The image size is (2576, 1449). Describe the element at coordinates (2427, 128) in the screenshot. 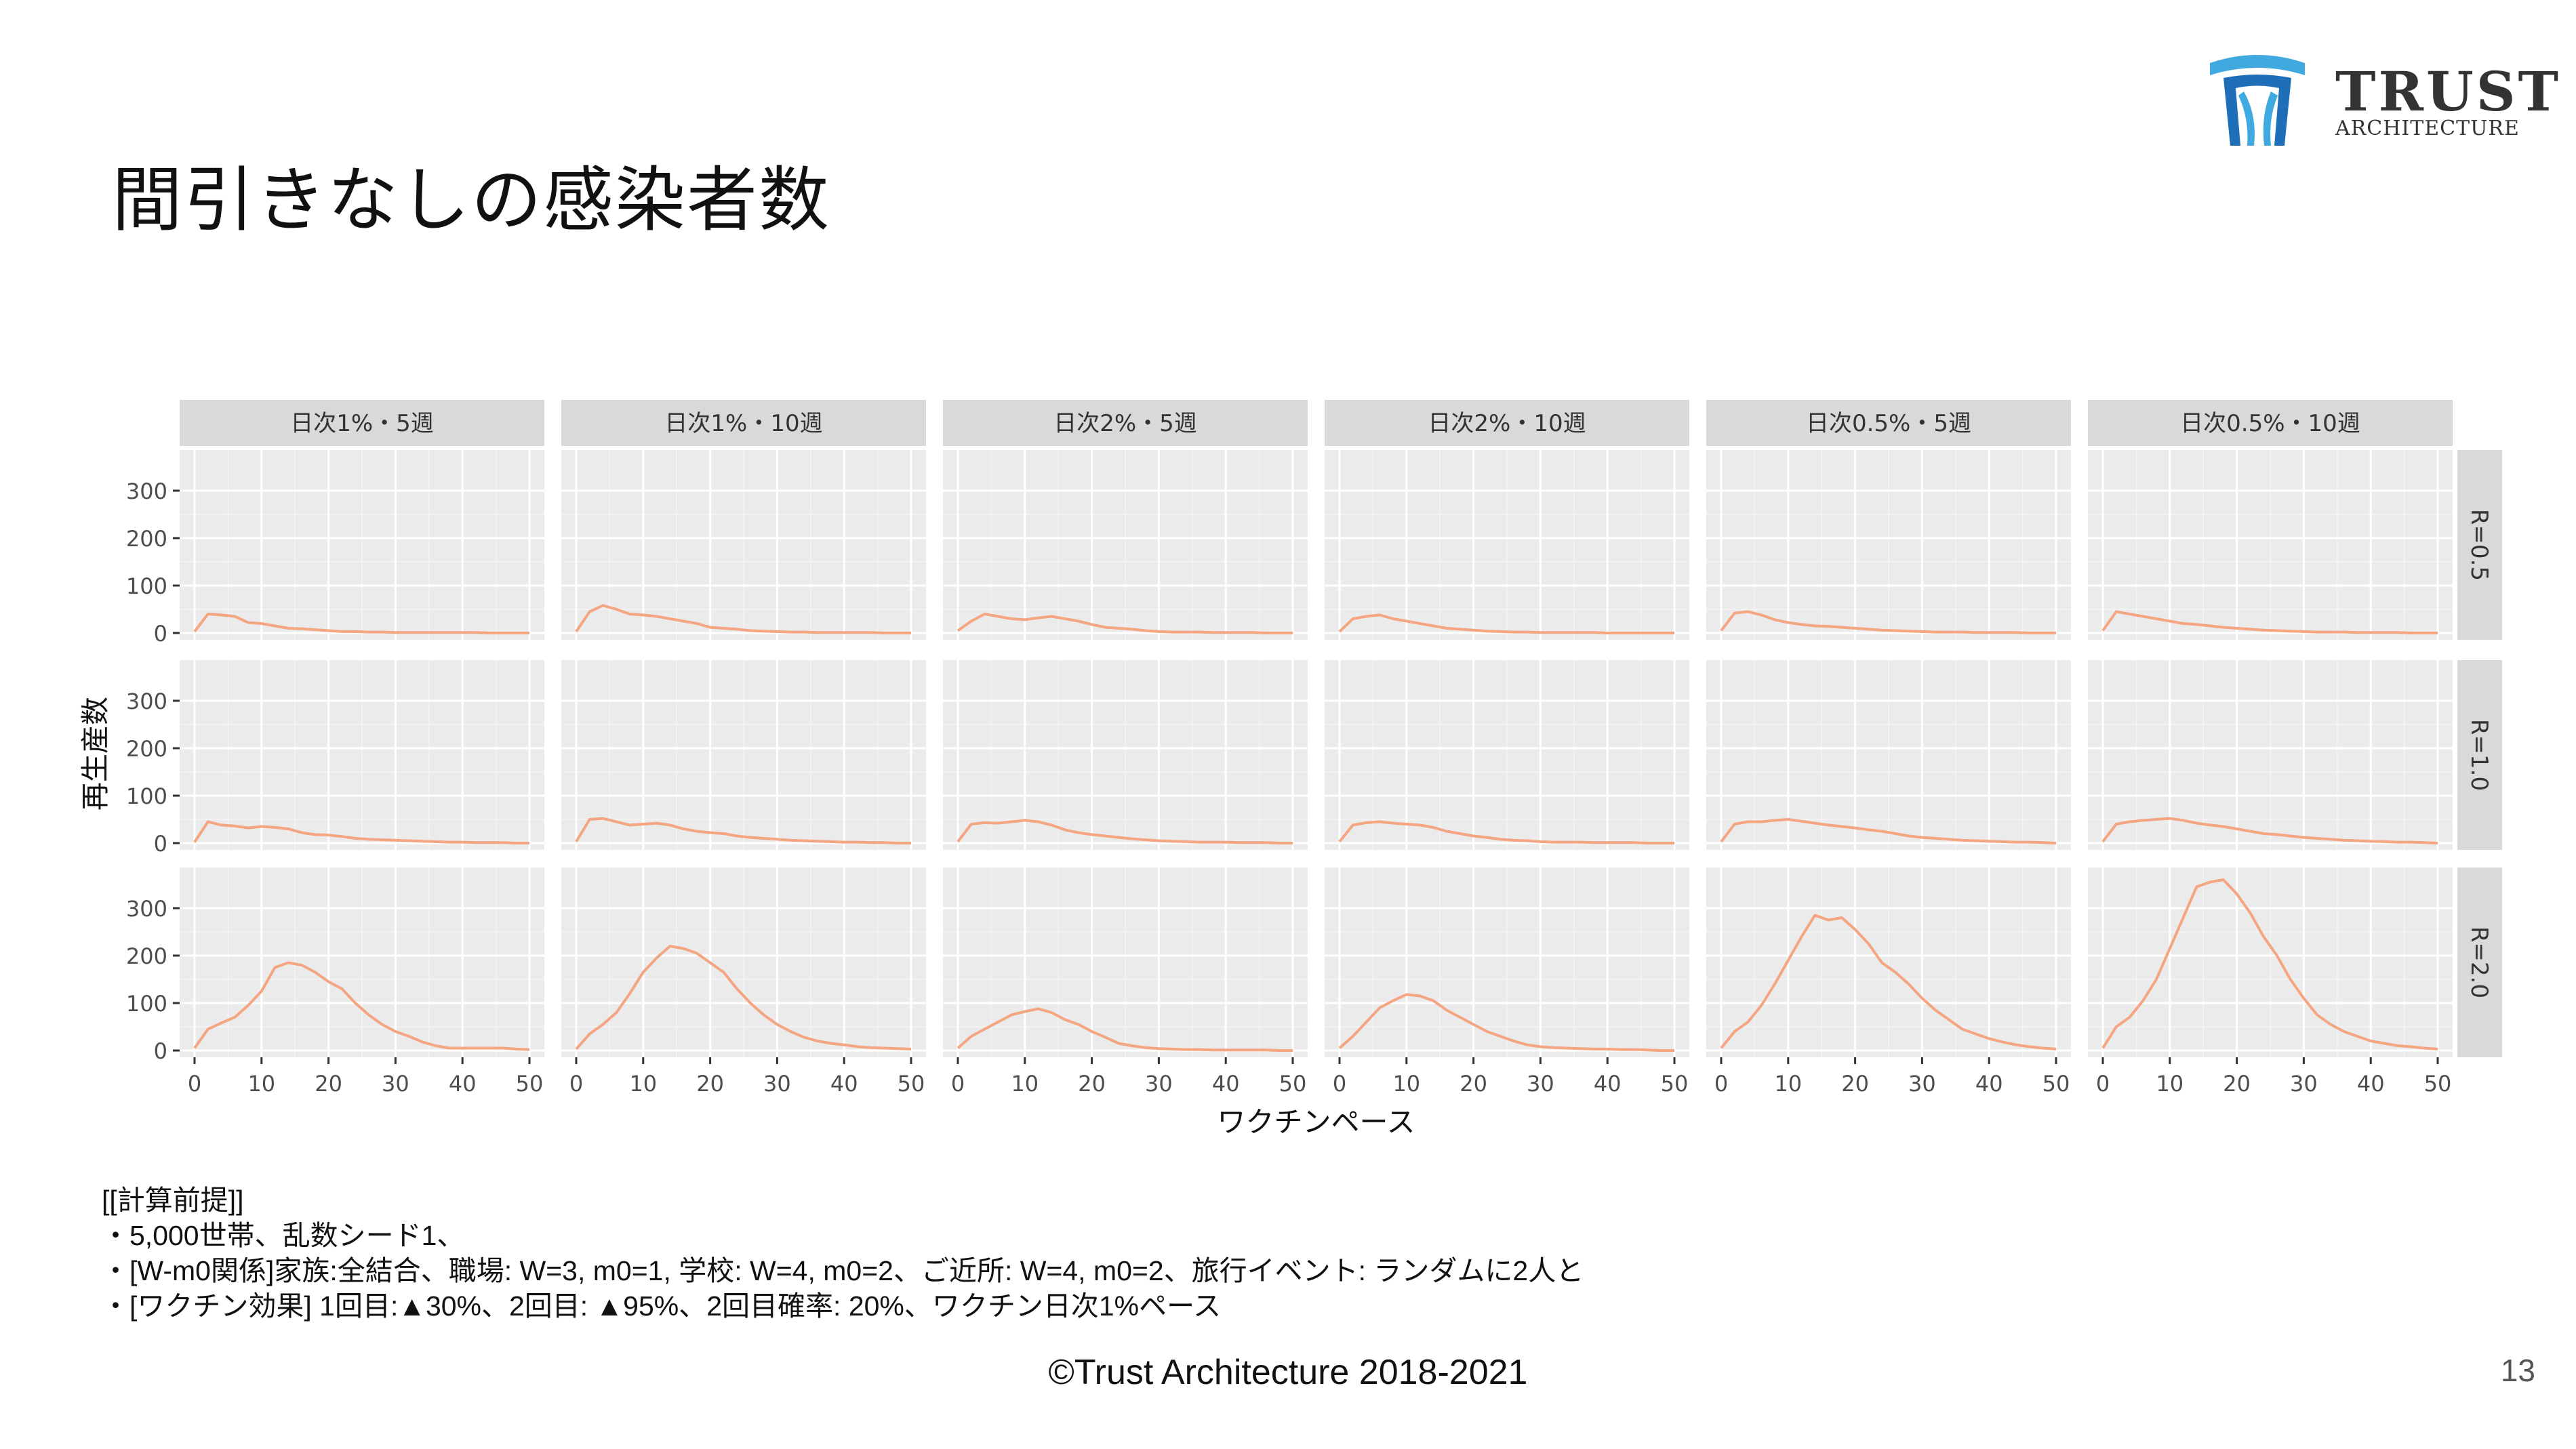

I see `logo-text-sub: ARCHITECTURE` at that location.